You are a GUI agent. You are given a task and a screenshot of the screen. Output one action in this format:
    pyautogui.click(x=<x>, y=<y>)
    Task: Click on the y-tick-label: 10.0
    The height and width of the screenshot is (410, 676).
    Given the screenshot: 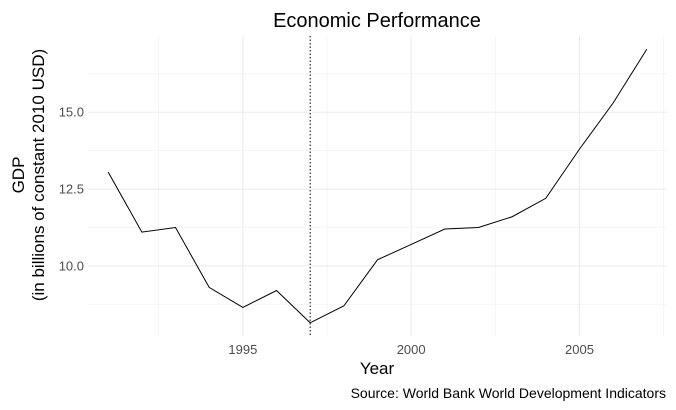 What is the action you would take?
    pyautogui.click(x=71, y=265)
    